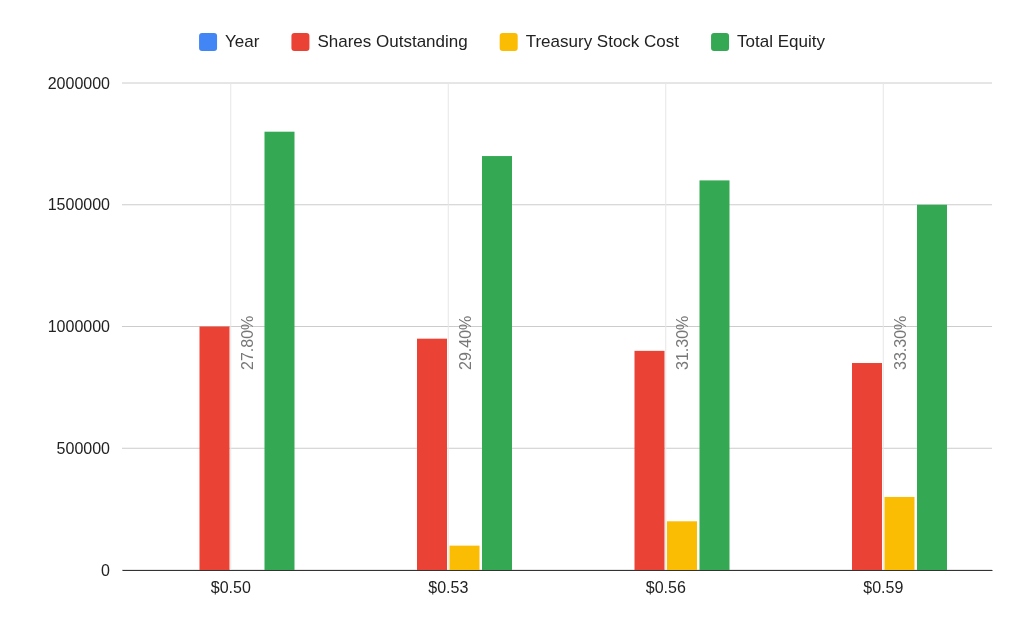  What do you see at coordinates (781, 41) in the screenshot?
I see `legend-label: Total Equity` at bounding box center [781, 41].